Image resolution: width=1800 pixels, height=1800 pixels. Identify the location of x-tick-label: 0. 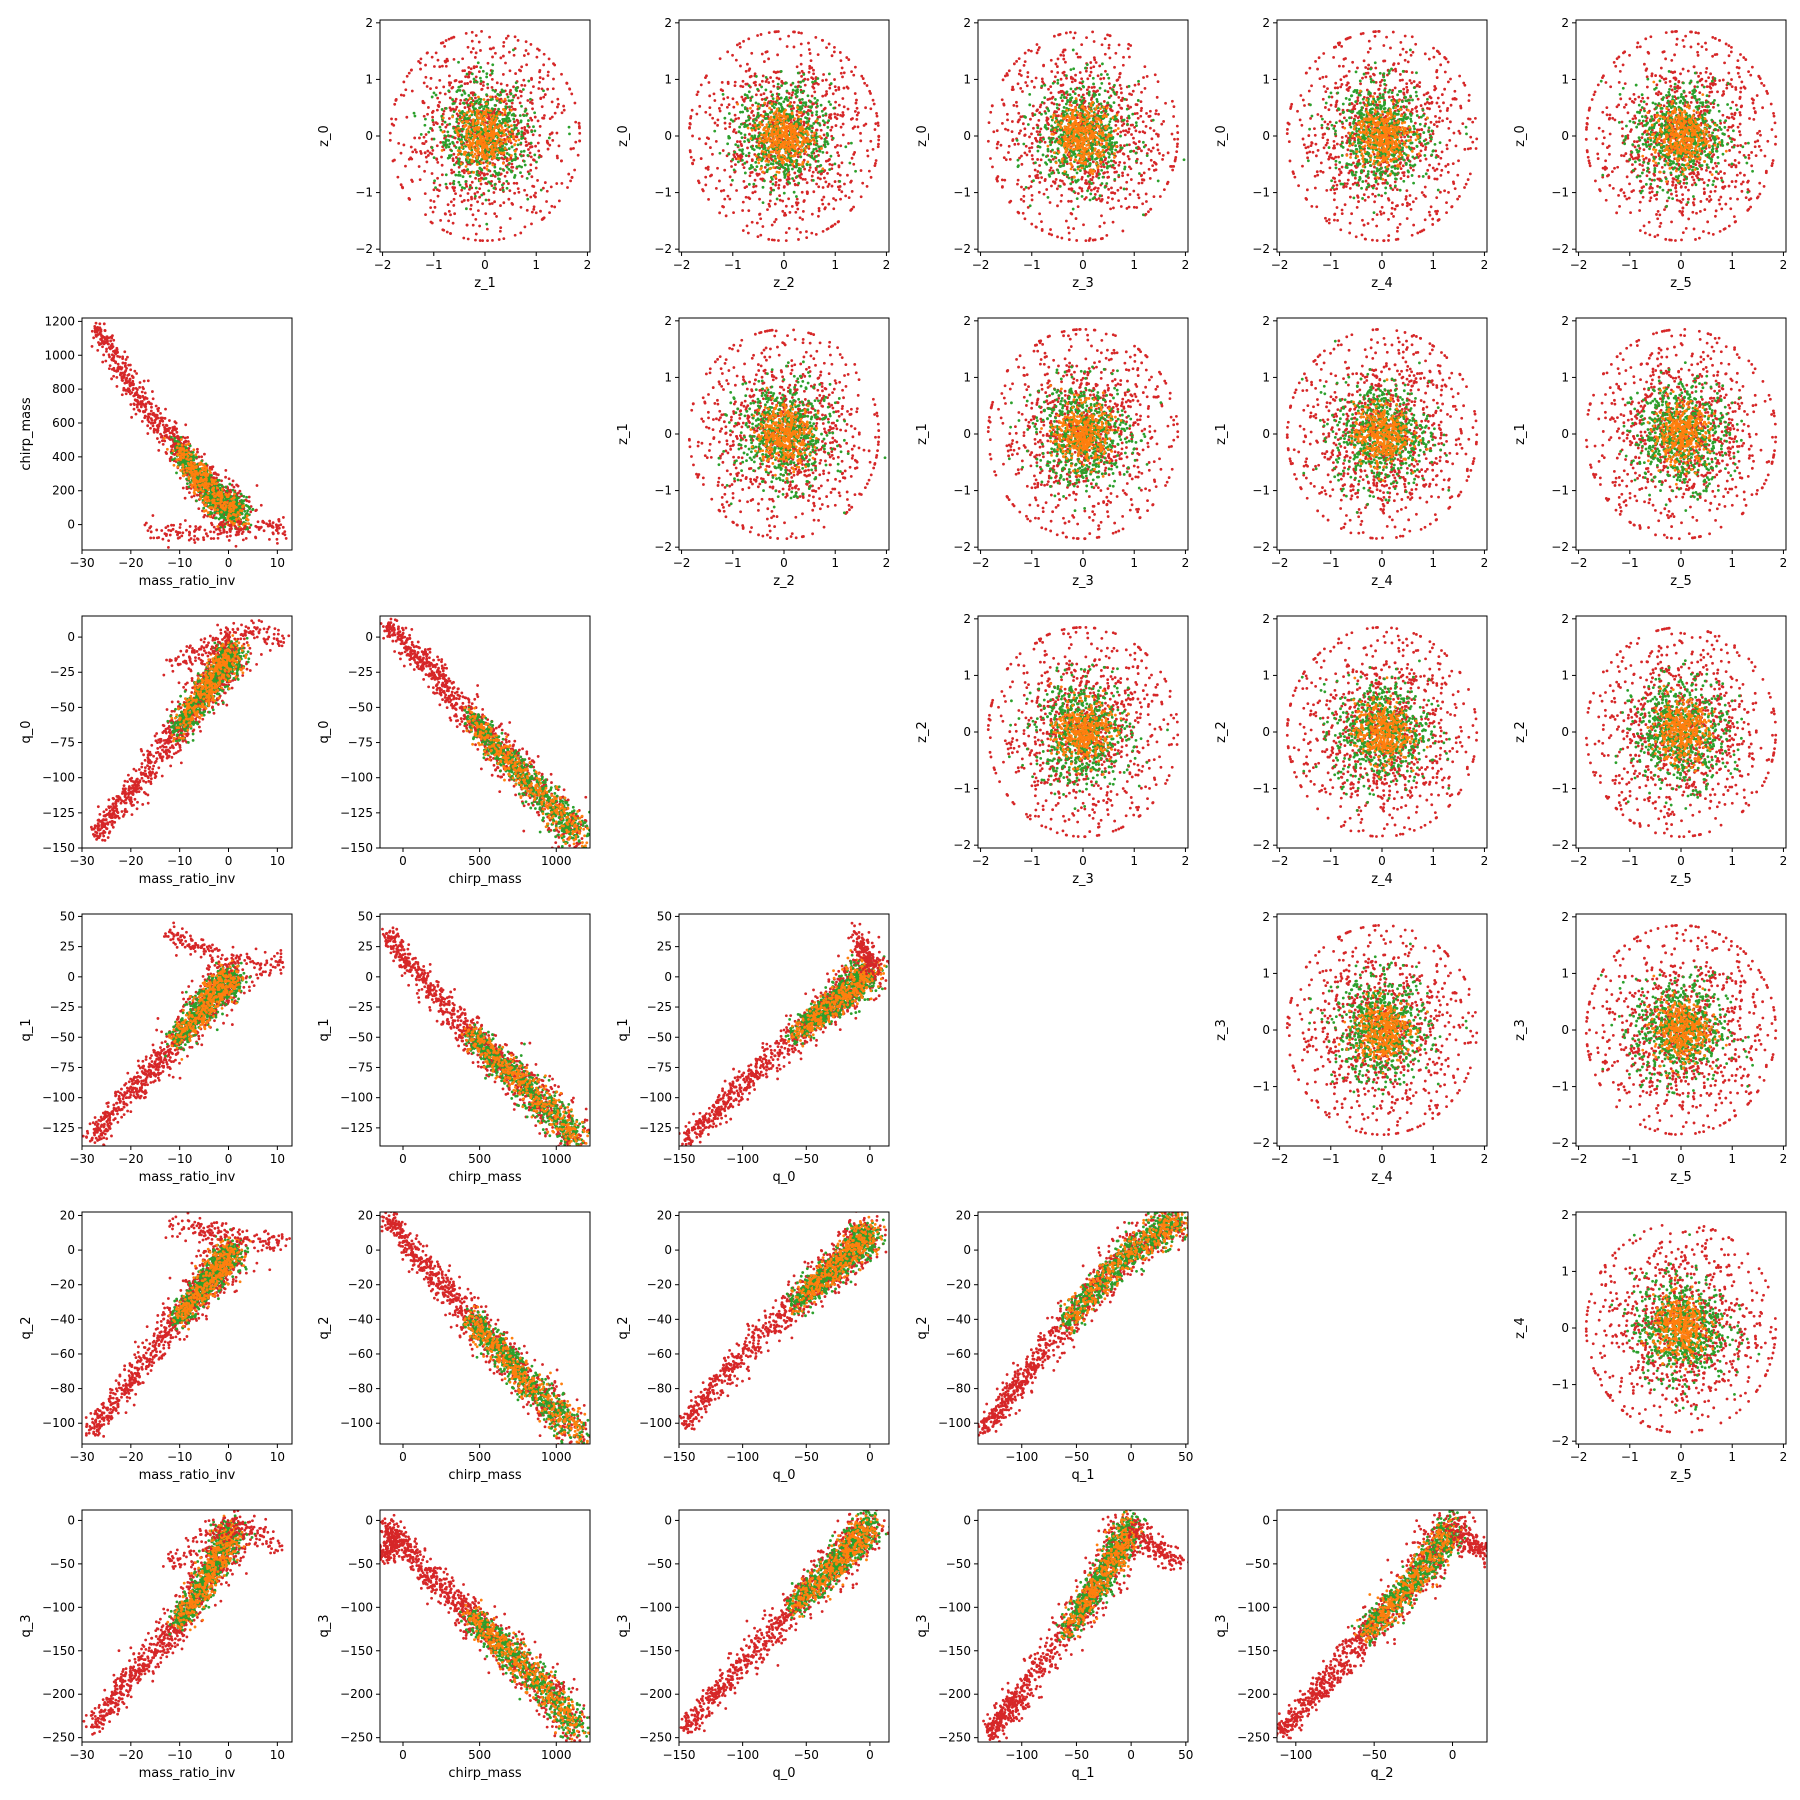
(784, 265).